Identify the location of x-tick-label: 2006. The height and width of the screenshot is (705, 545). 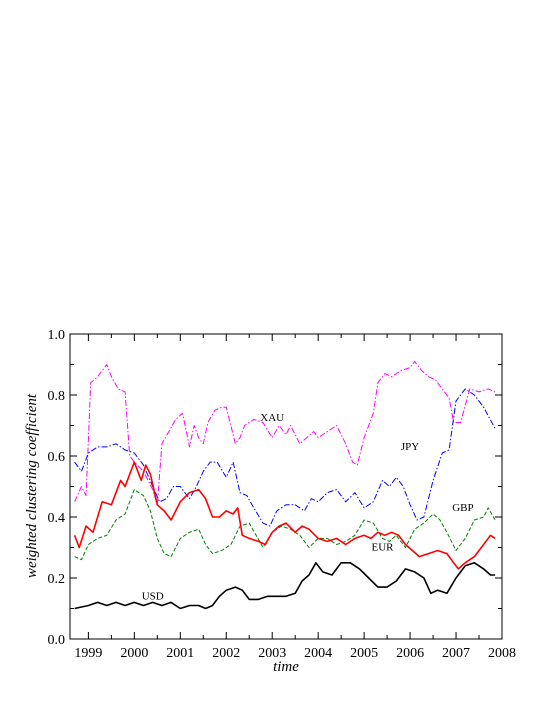
(410, 653).